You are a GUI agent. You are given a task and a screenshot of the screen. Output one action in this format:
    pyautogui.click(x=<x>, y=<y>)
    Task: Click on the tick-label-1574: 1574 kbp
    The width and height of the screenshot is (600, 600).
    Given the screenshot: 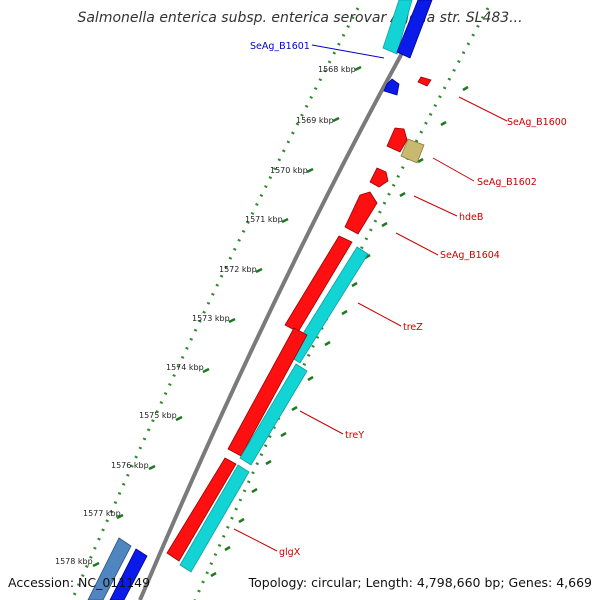 What is the action you would take?
    pyautogui.click(x=185, y=367)
    